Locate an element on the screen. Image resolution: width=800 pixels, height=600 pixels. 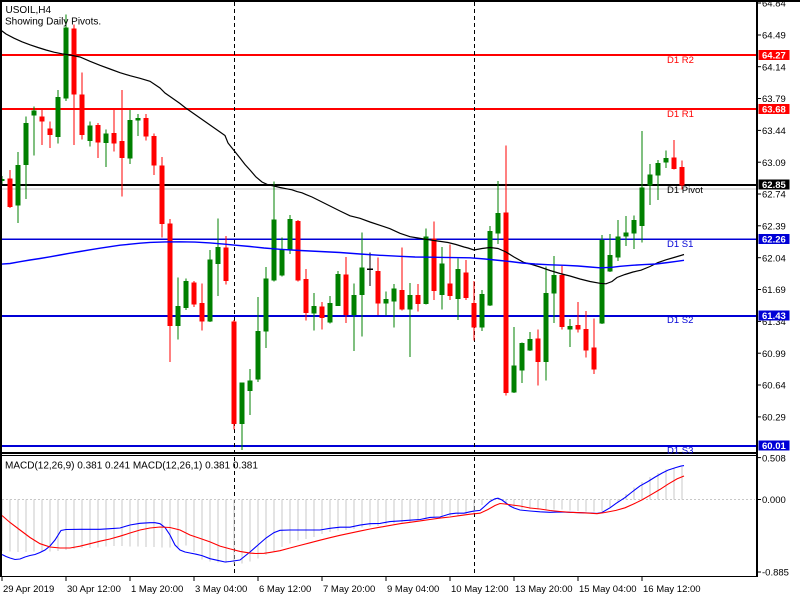
svg-text: 60.99 is located at coordinates (774, 354).